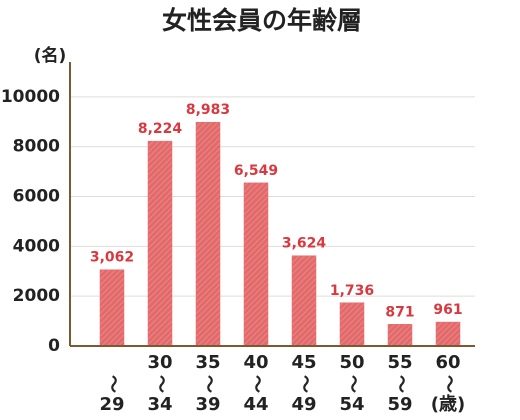 The image size is (520, 420). I want to click on x-tick-label: 55, so click(399, 362).